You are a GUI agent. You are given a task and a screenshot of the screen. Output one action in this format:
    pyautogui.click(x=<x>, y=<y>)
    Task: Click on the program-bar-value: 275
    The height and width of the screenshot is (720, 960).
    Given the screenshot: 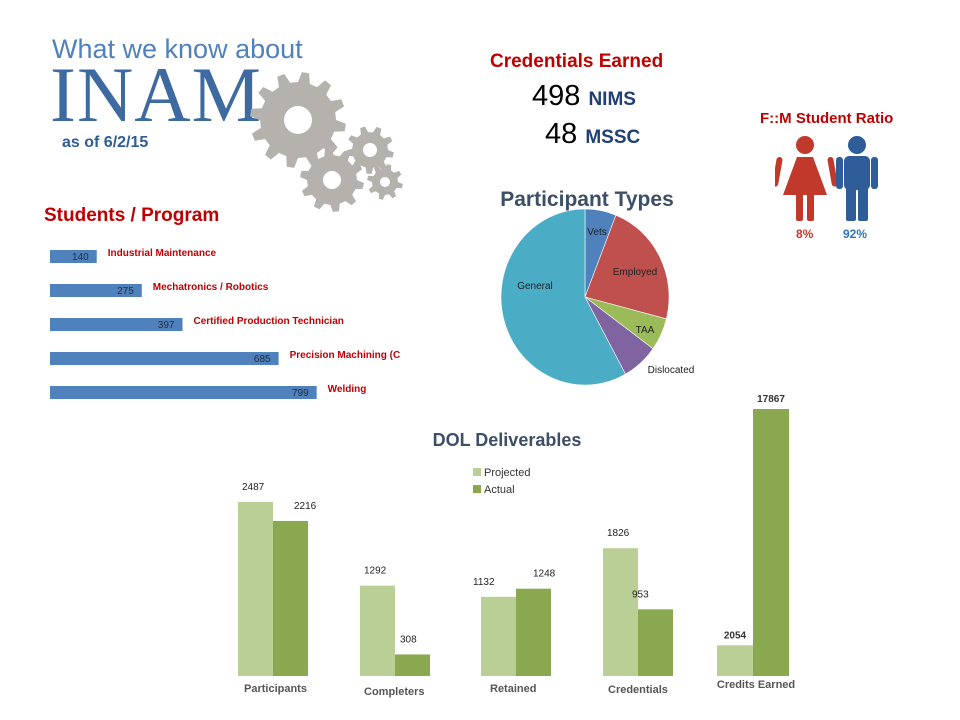 What is the action you would take?
    pyautogui.click(x=125, y=291)
    